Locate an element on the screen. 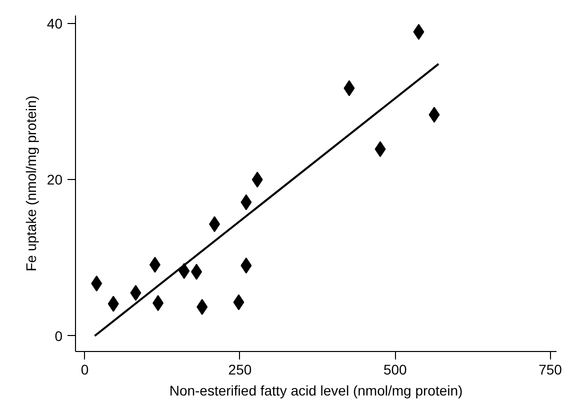  y-tick-label: 0 is located at coordinates (58, 336).